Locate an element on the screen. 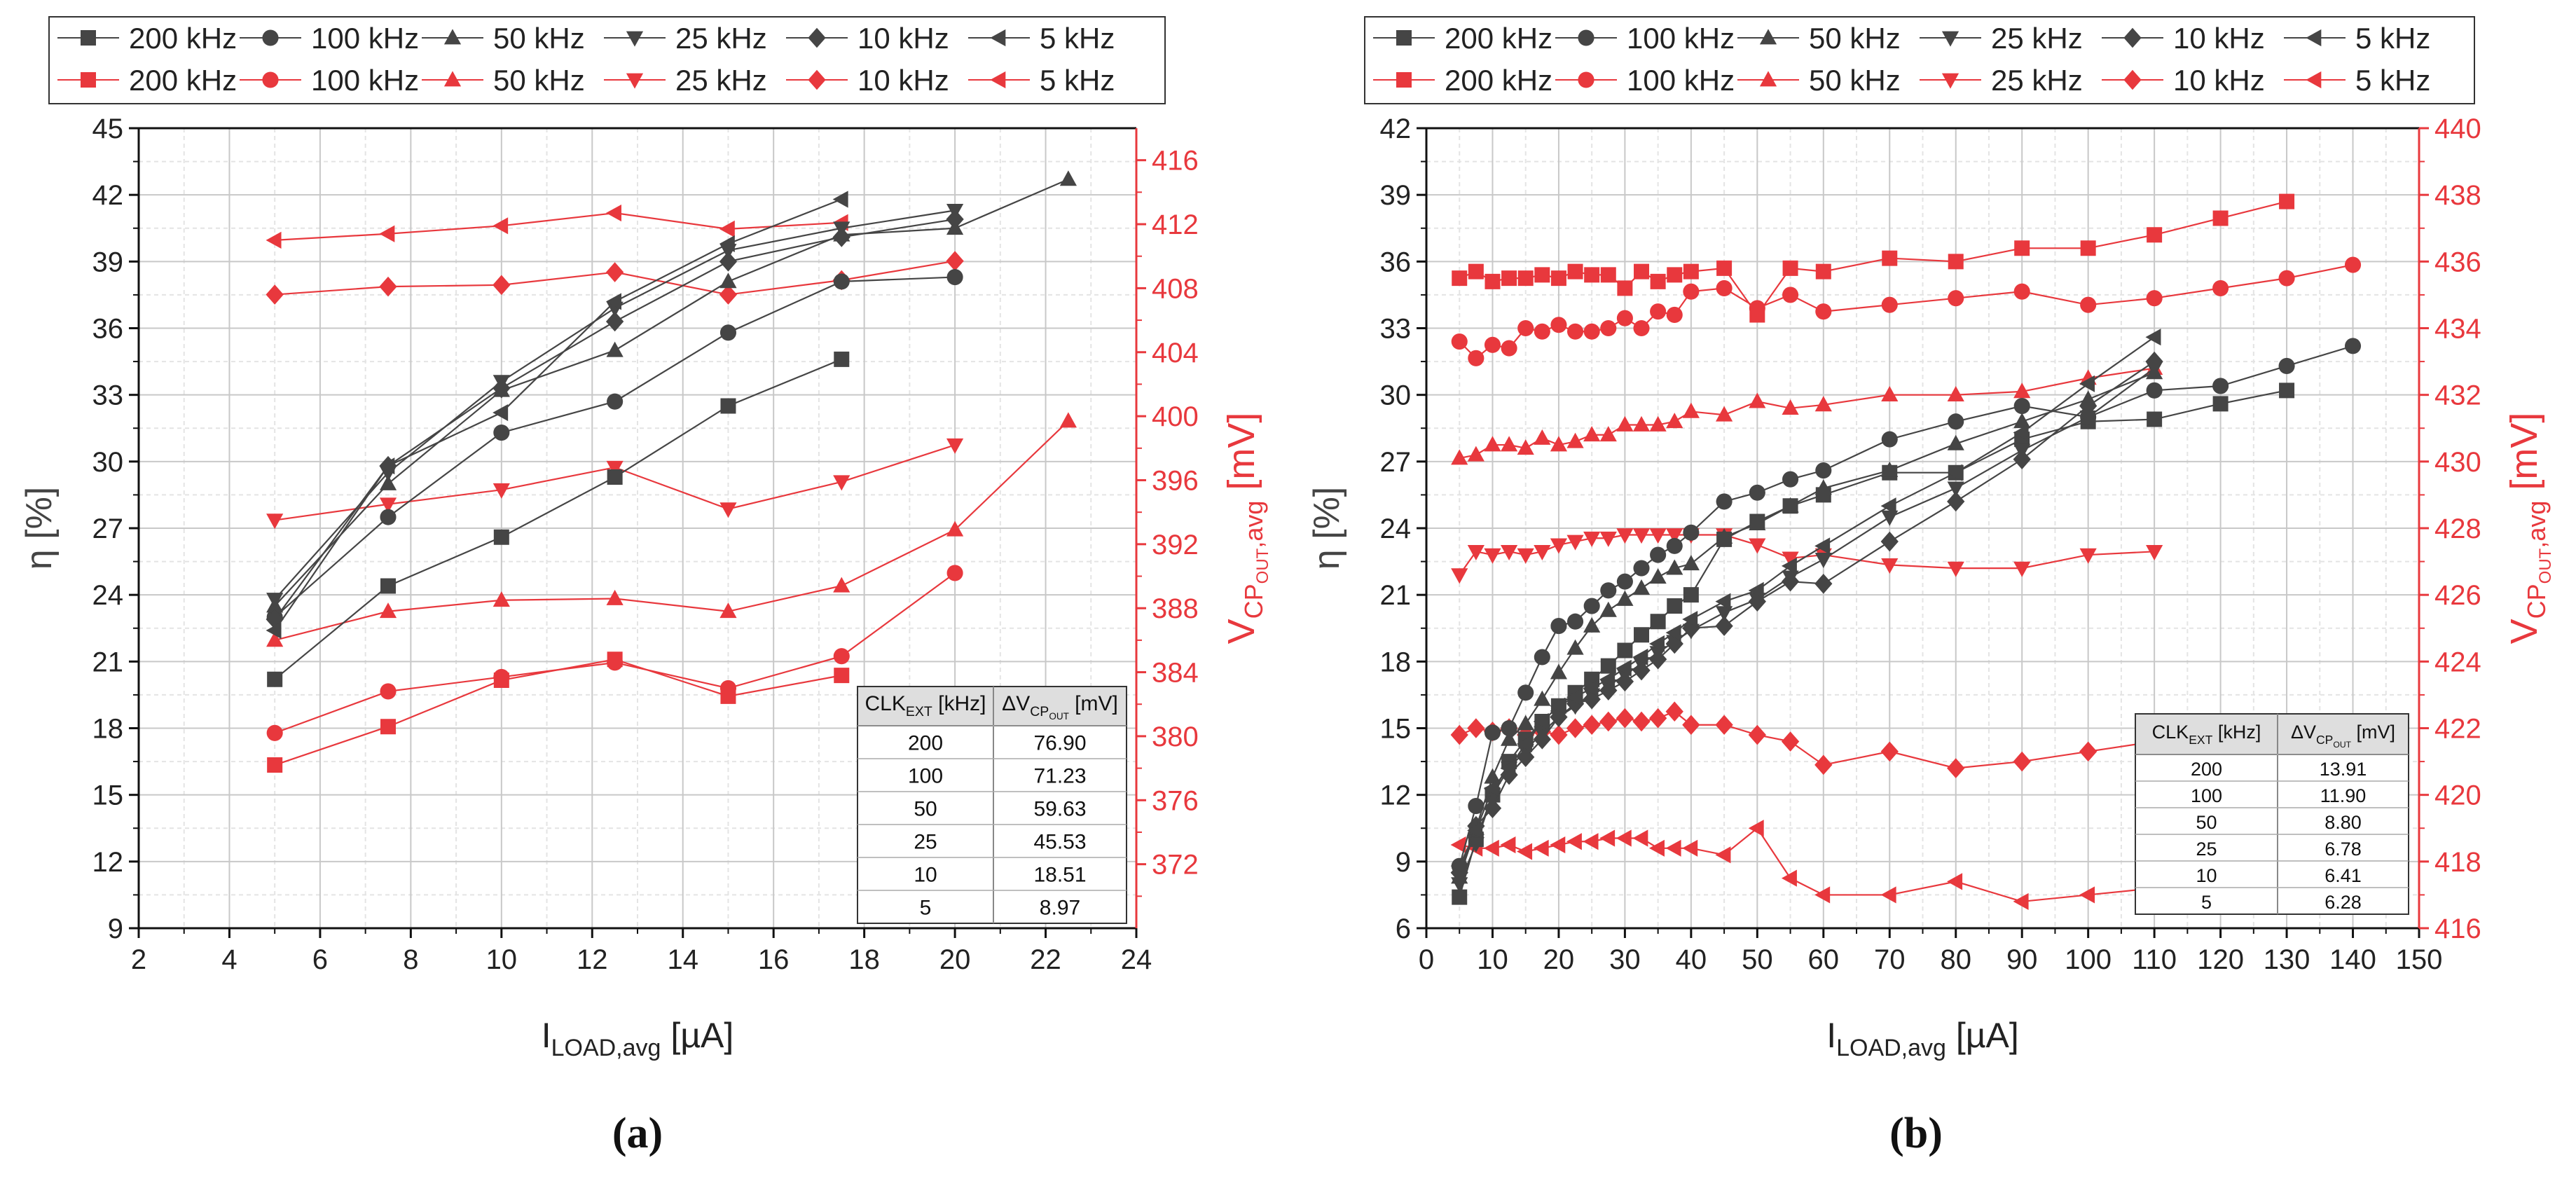  legend-box is located at coordinates (607, 60).